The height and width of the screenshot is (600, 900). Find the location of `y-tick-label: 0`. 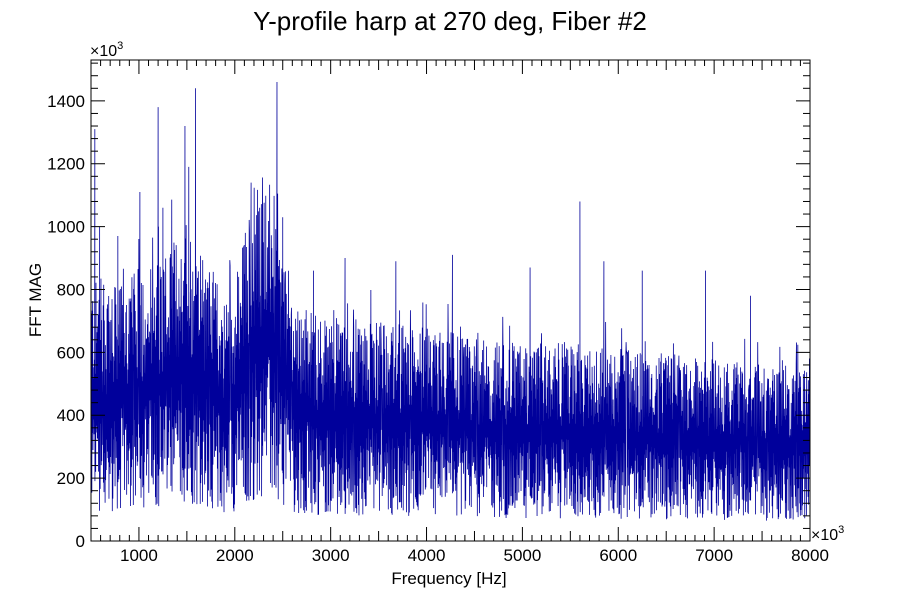

y-tick-label: 0 is located at coordinates (80, 541).